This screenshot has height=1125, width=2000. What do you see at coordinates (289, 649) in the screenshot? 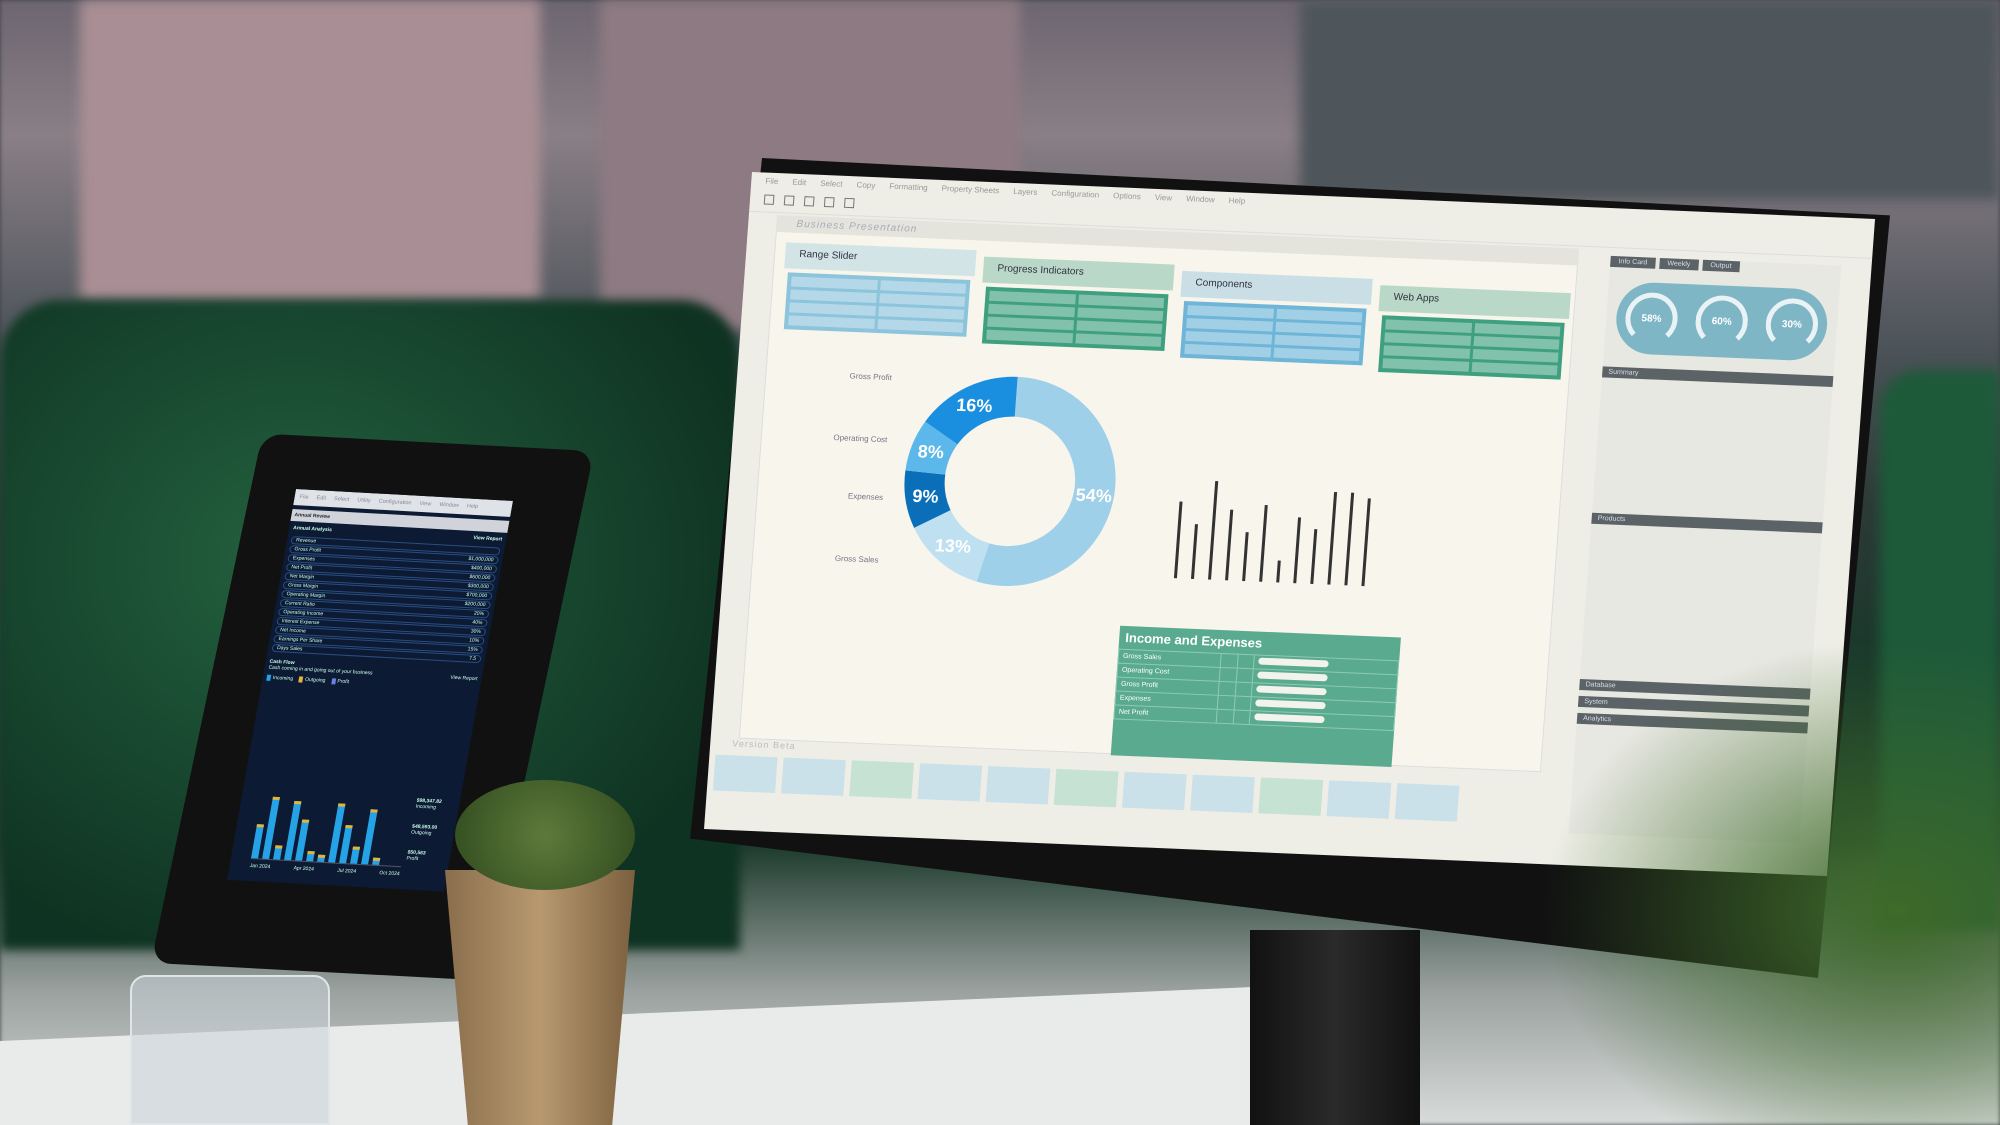
I see `metric-label: Days Sales` at bounding box center [289, 649].